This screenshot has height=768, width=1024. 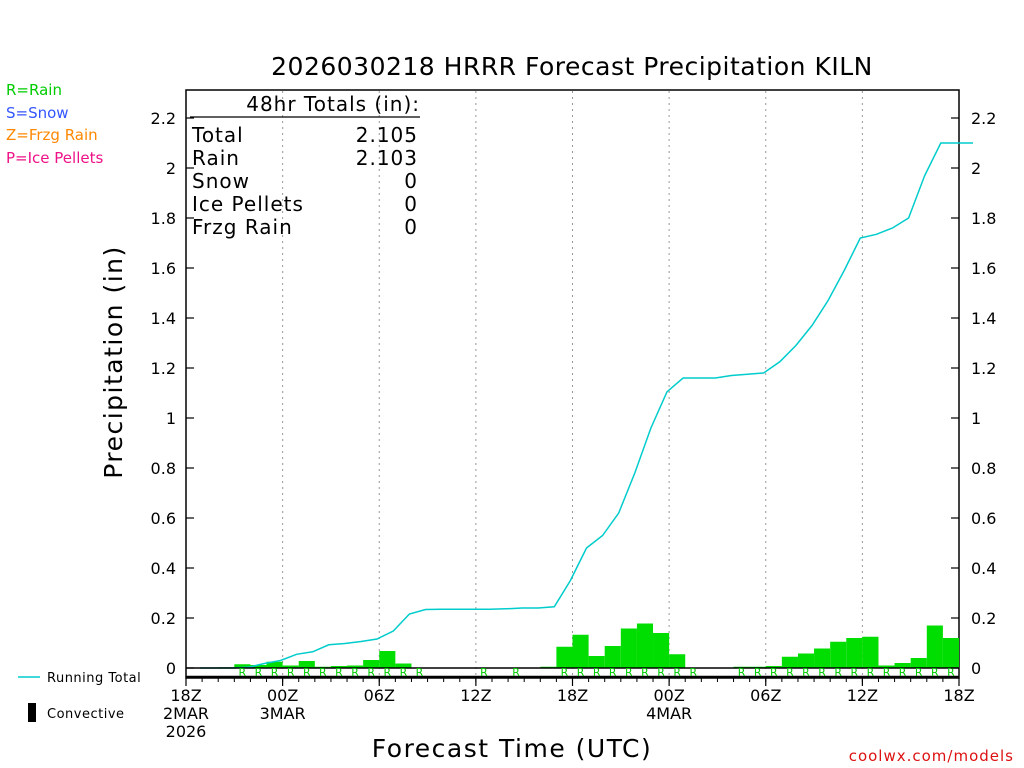 What do you see at coordinates (163, 218) in the screenshot?
I see `y-tick-label-left: 1.8` at bounding box center [163, 218].